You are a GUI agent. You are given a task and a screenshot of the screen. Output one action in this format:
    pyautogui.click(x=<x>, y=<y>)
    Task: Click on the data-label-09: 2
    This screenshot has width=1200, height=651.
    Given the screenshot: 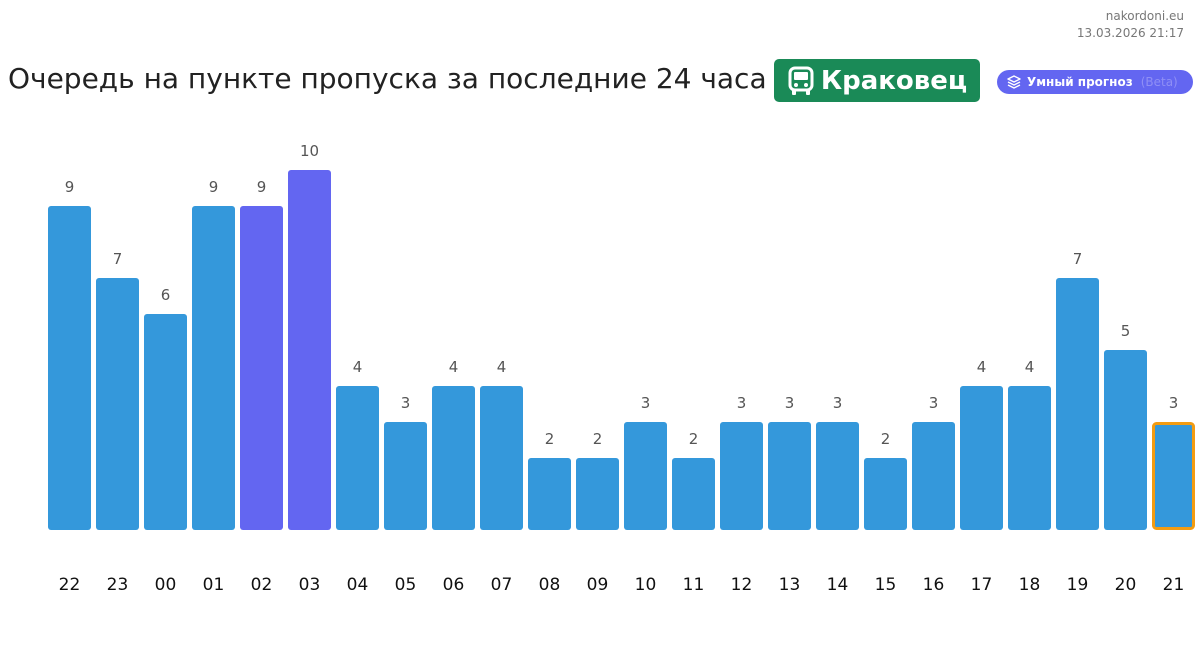 What is the action you would take?
    pyautogui.click(x=598, y=439)
    